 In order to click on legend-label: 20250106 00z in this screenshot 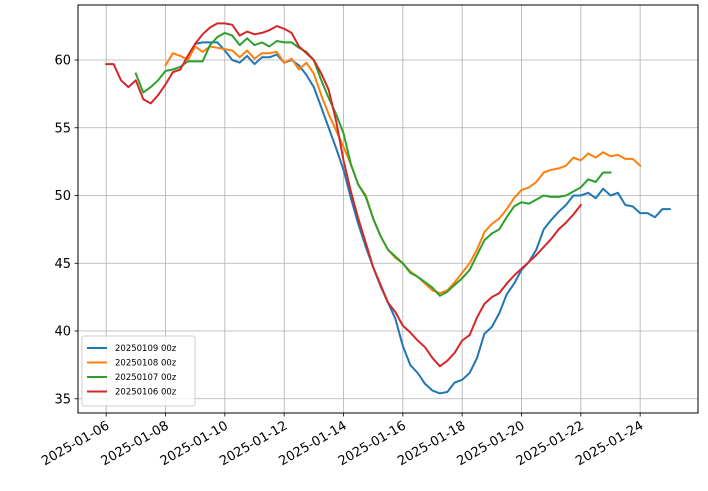, I will do `click(146, 393)`.